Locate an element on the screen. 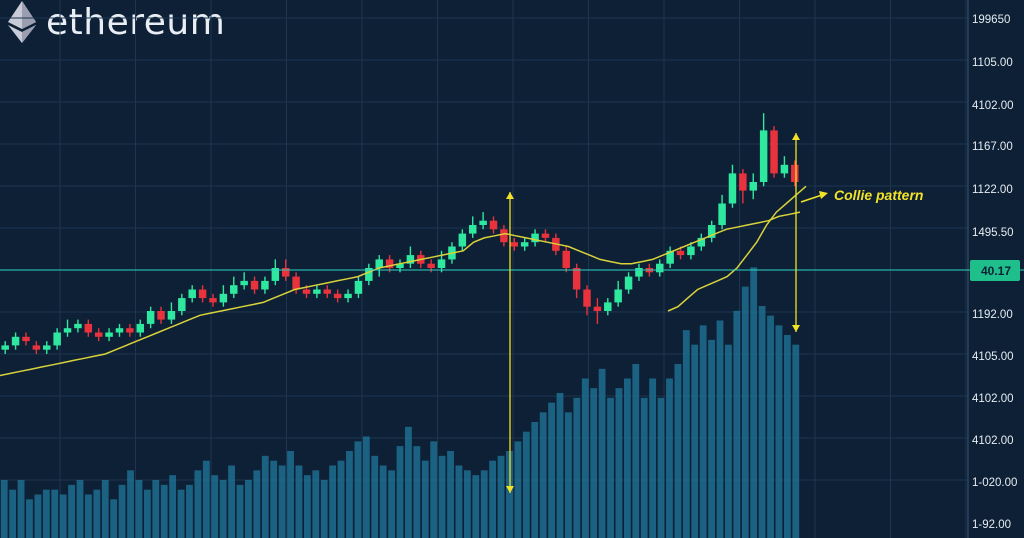 The height and width of the screenshot is (538, 1024). current-price-badge is located at coordinates (995, 270).